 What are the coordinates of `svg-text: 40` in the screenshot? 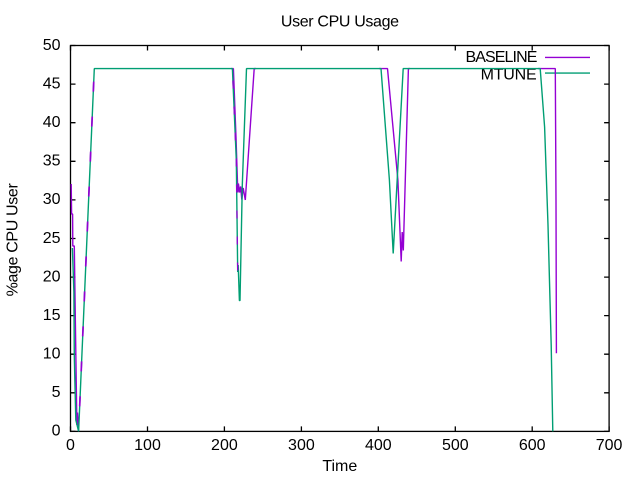 It's located at (52, 122).